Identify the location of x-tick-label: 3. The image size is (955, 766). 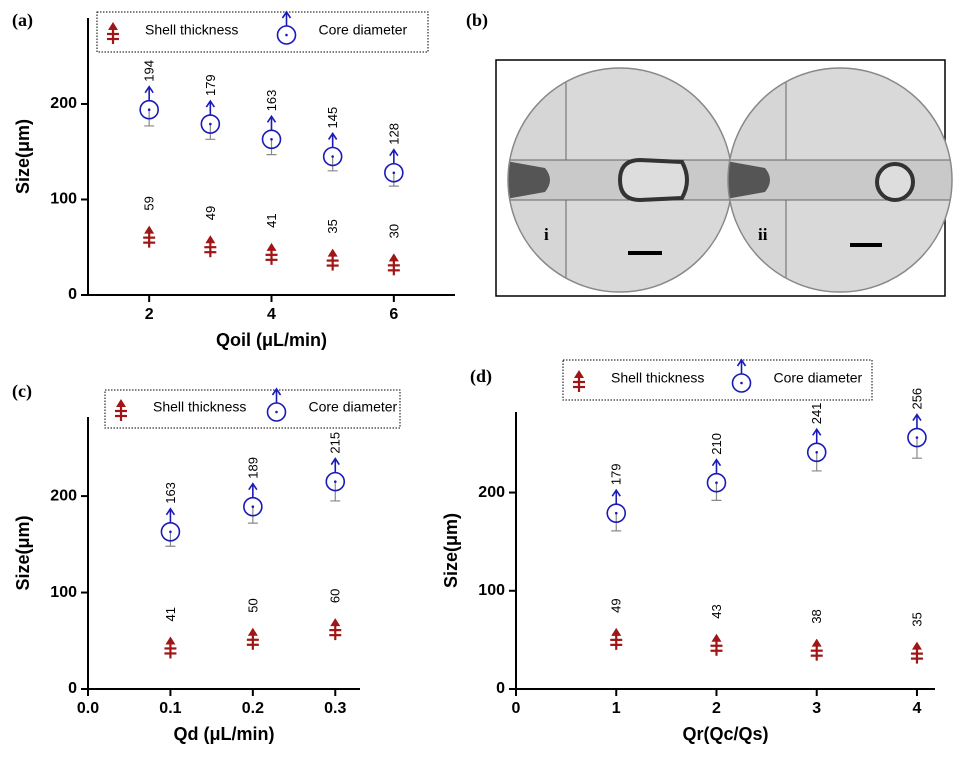
(816, 708).